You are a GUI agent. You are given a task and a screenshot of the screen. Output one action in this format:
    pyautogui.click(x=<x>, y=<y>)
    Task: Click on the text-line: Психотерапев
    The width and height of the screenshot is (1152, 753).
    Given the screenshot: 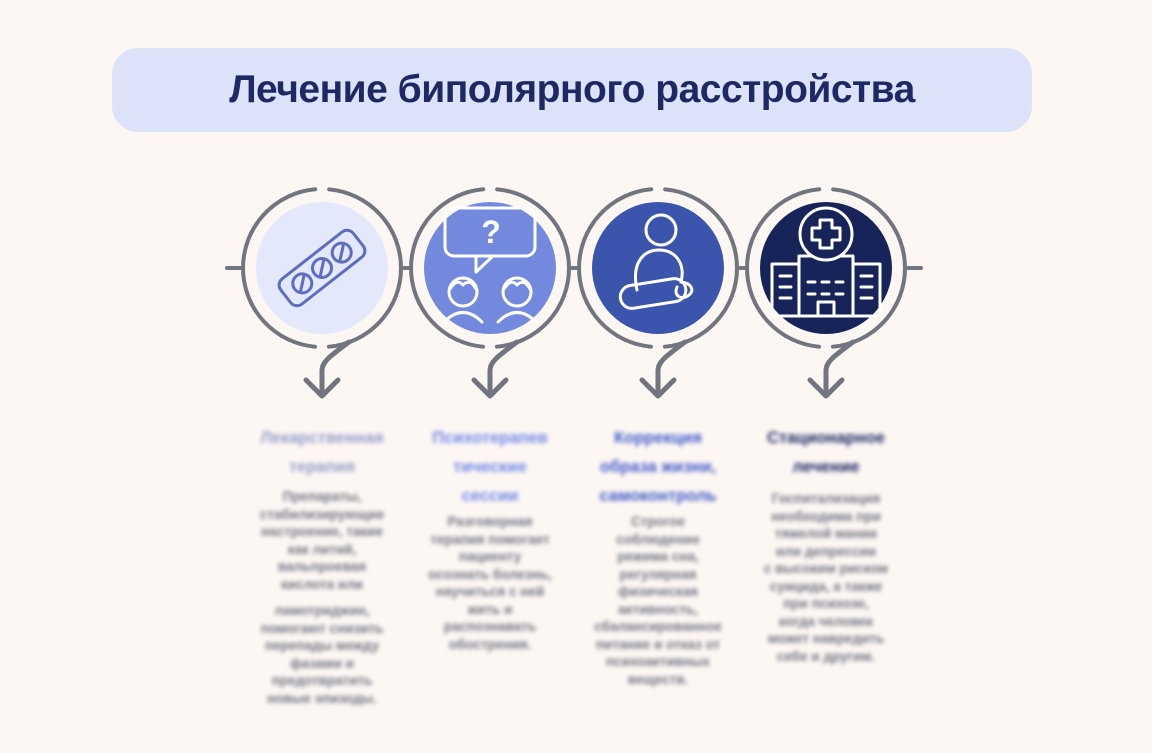 What is the action you would take?
    pyautogui.click(x=490, y=438)
    